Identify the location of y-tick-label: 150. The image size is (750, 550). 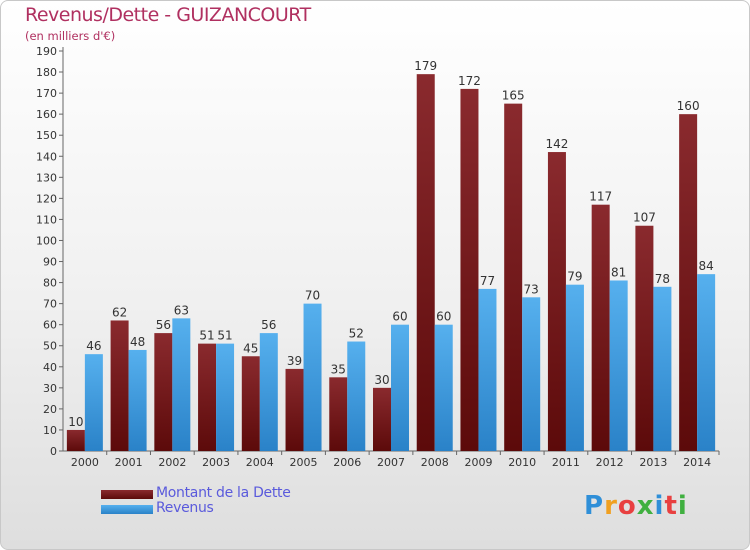
(46, 135).